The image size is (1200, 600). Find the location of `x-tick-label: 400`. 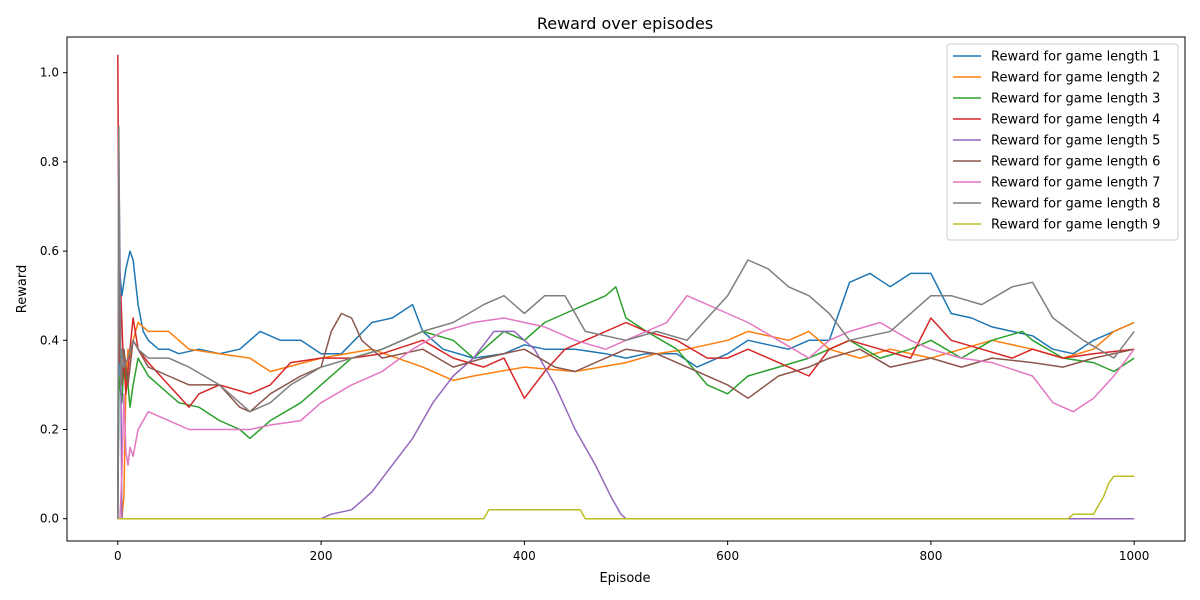

x-tick-label: 400 is located at coordinates (524, 556).